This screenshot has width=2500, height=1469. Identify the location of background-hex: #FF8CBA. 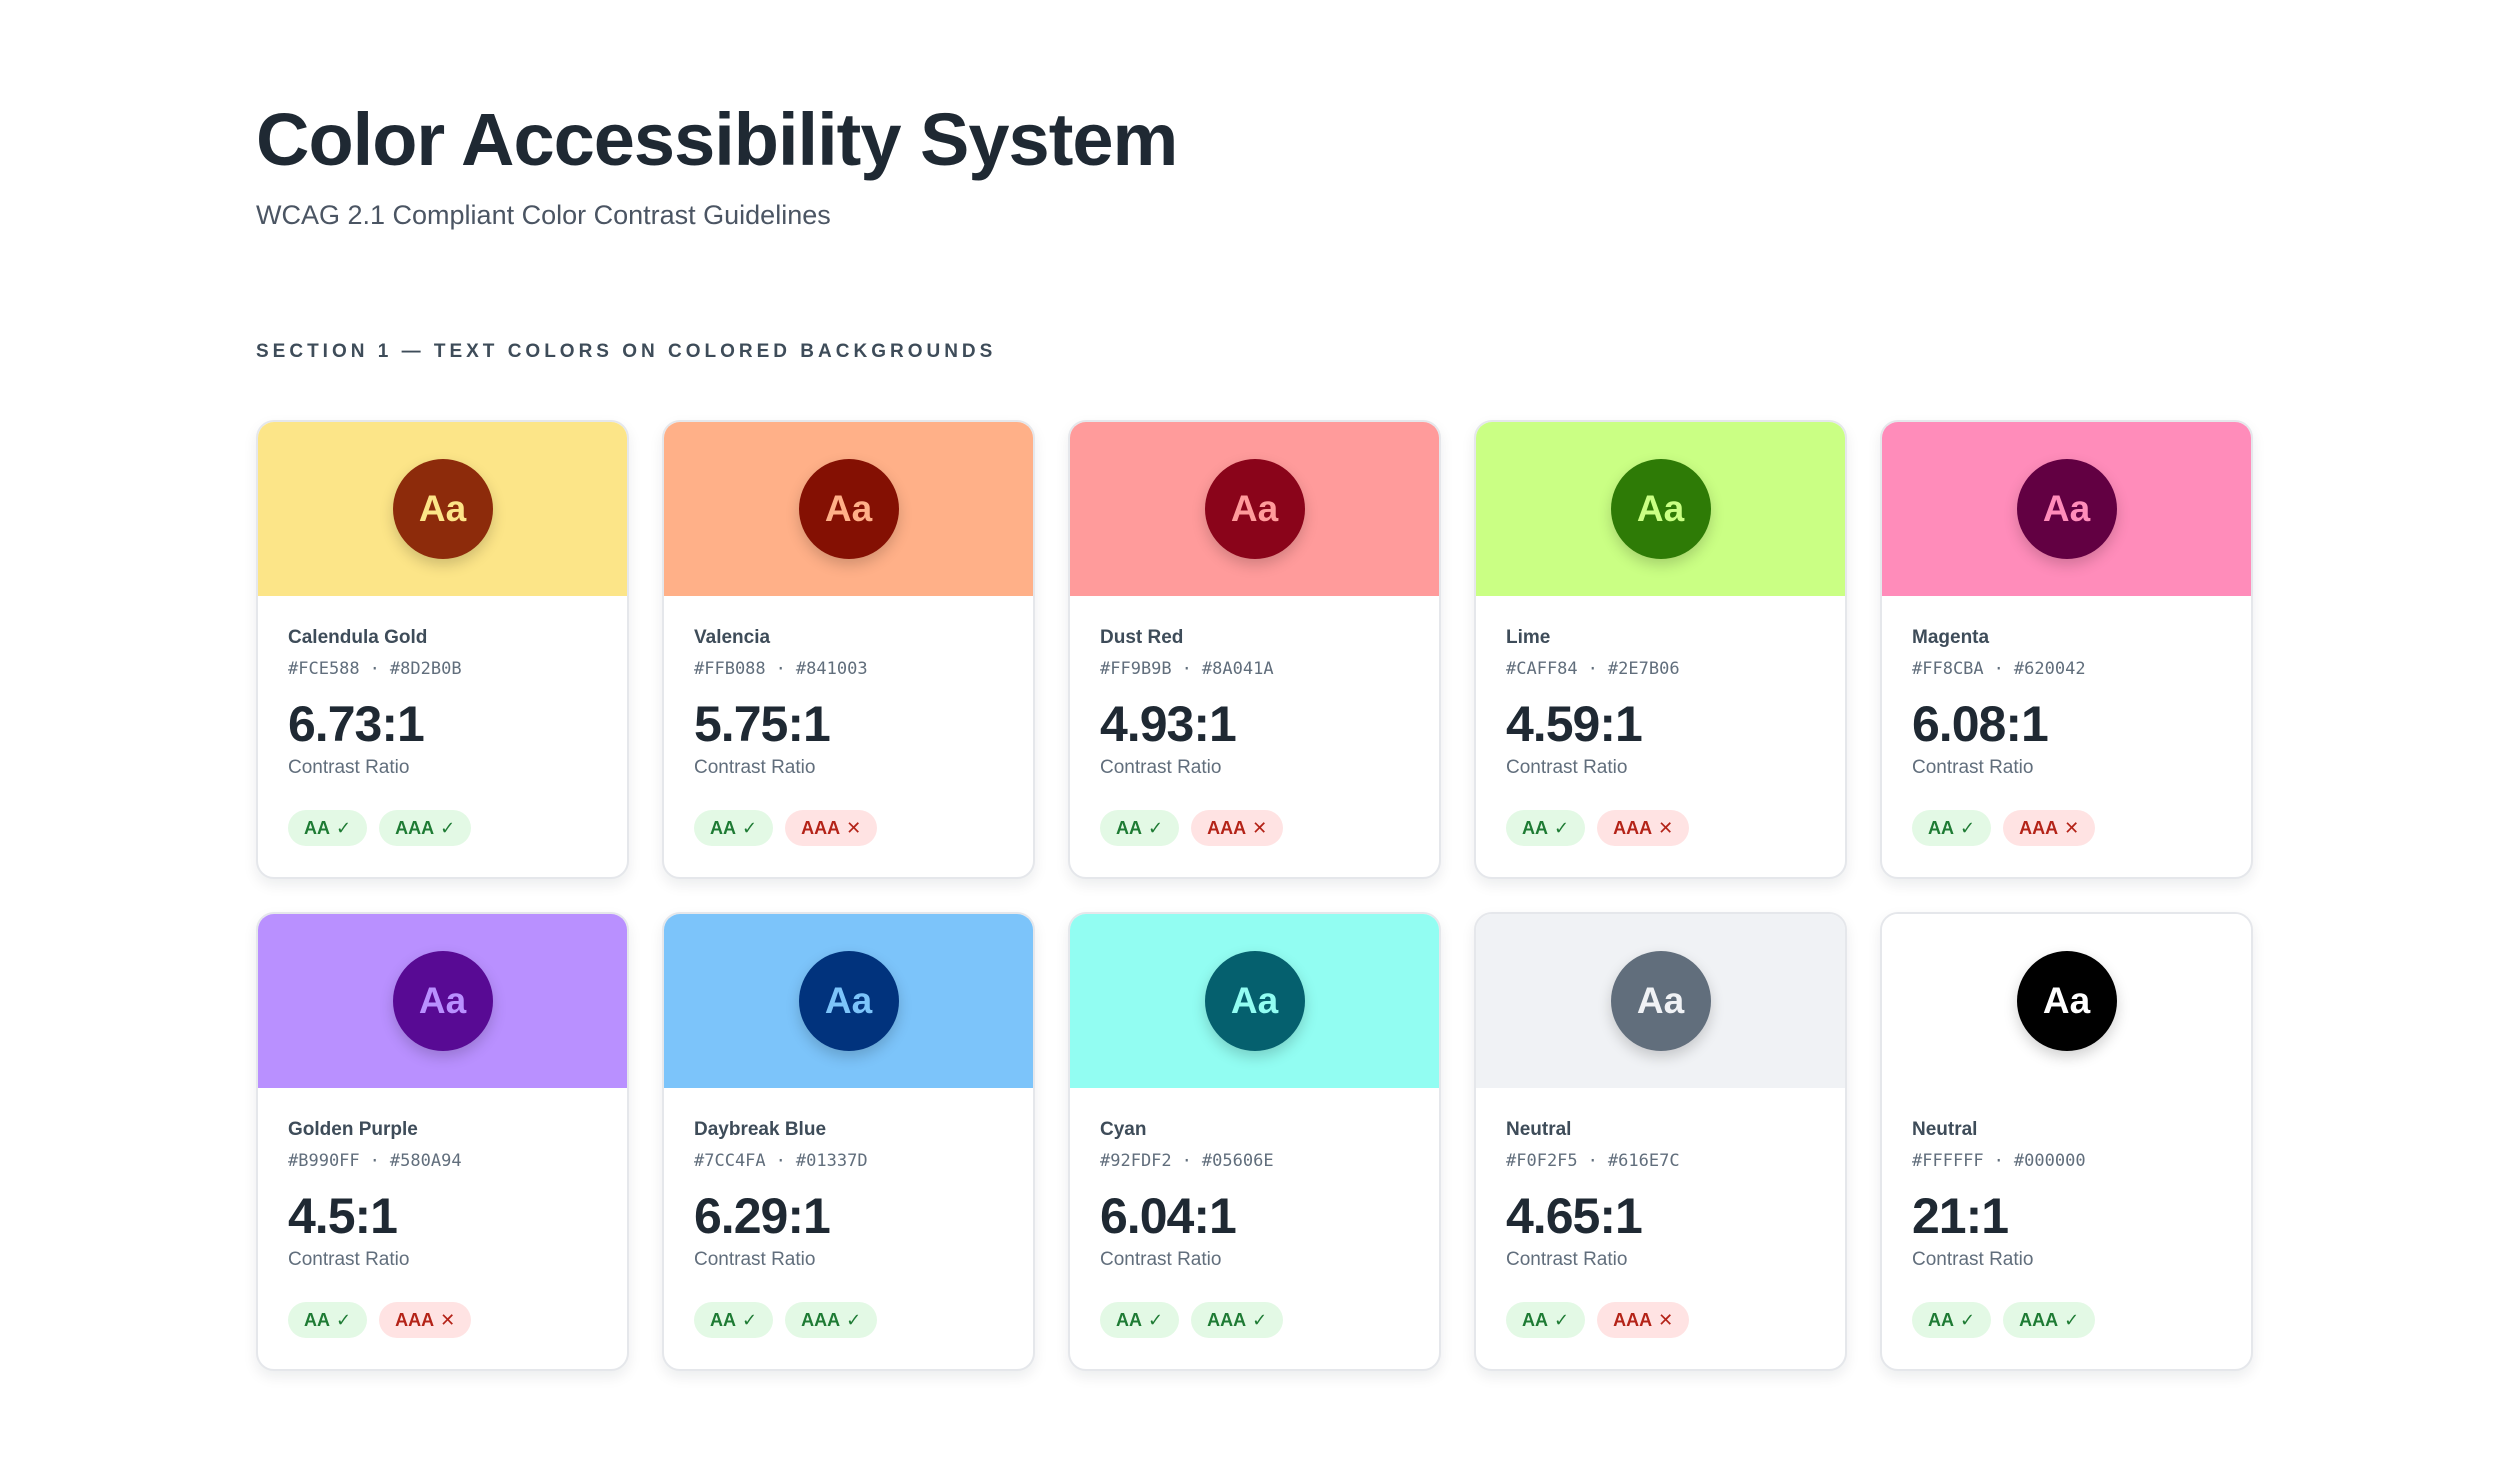
(1948, 669).